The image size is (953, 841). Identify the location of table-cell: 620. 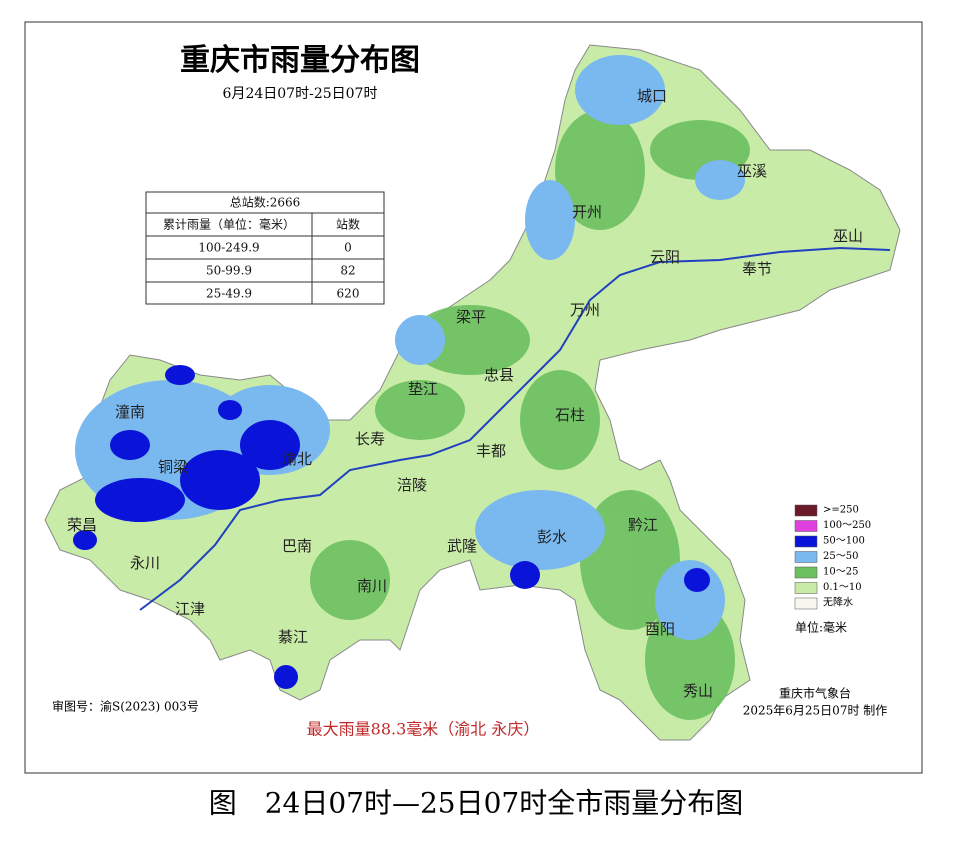
(348, 294).